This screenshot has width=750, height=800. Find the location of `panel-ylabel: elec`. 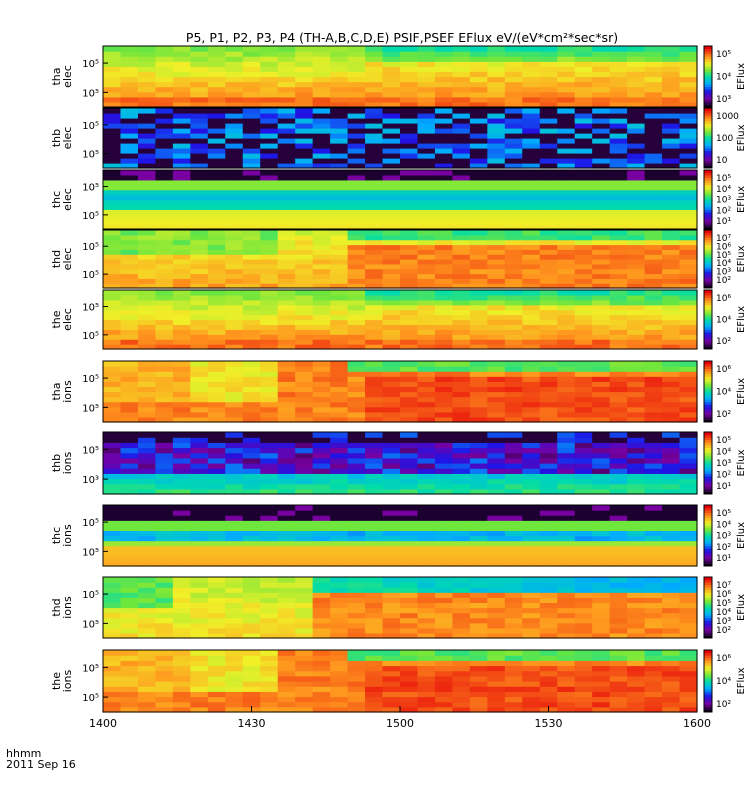

panel-ylabel: elec is located at coordinates (67, 76).